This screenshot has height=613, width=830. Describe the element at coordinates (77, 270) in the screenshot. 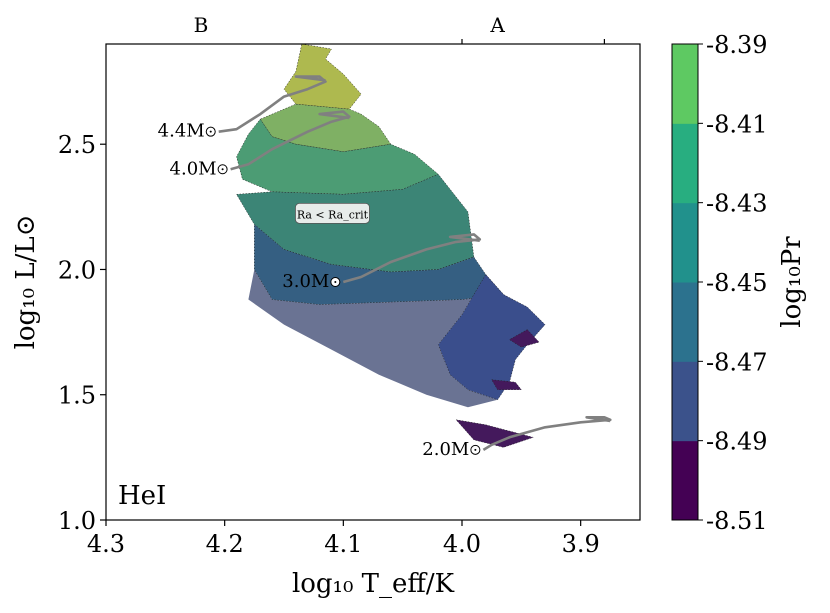

I see `y-tick-label-2: 2.0` at that location.